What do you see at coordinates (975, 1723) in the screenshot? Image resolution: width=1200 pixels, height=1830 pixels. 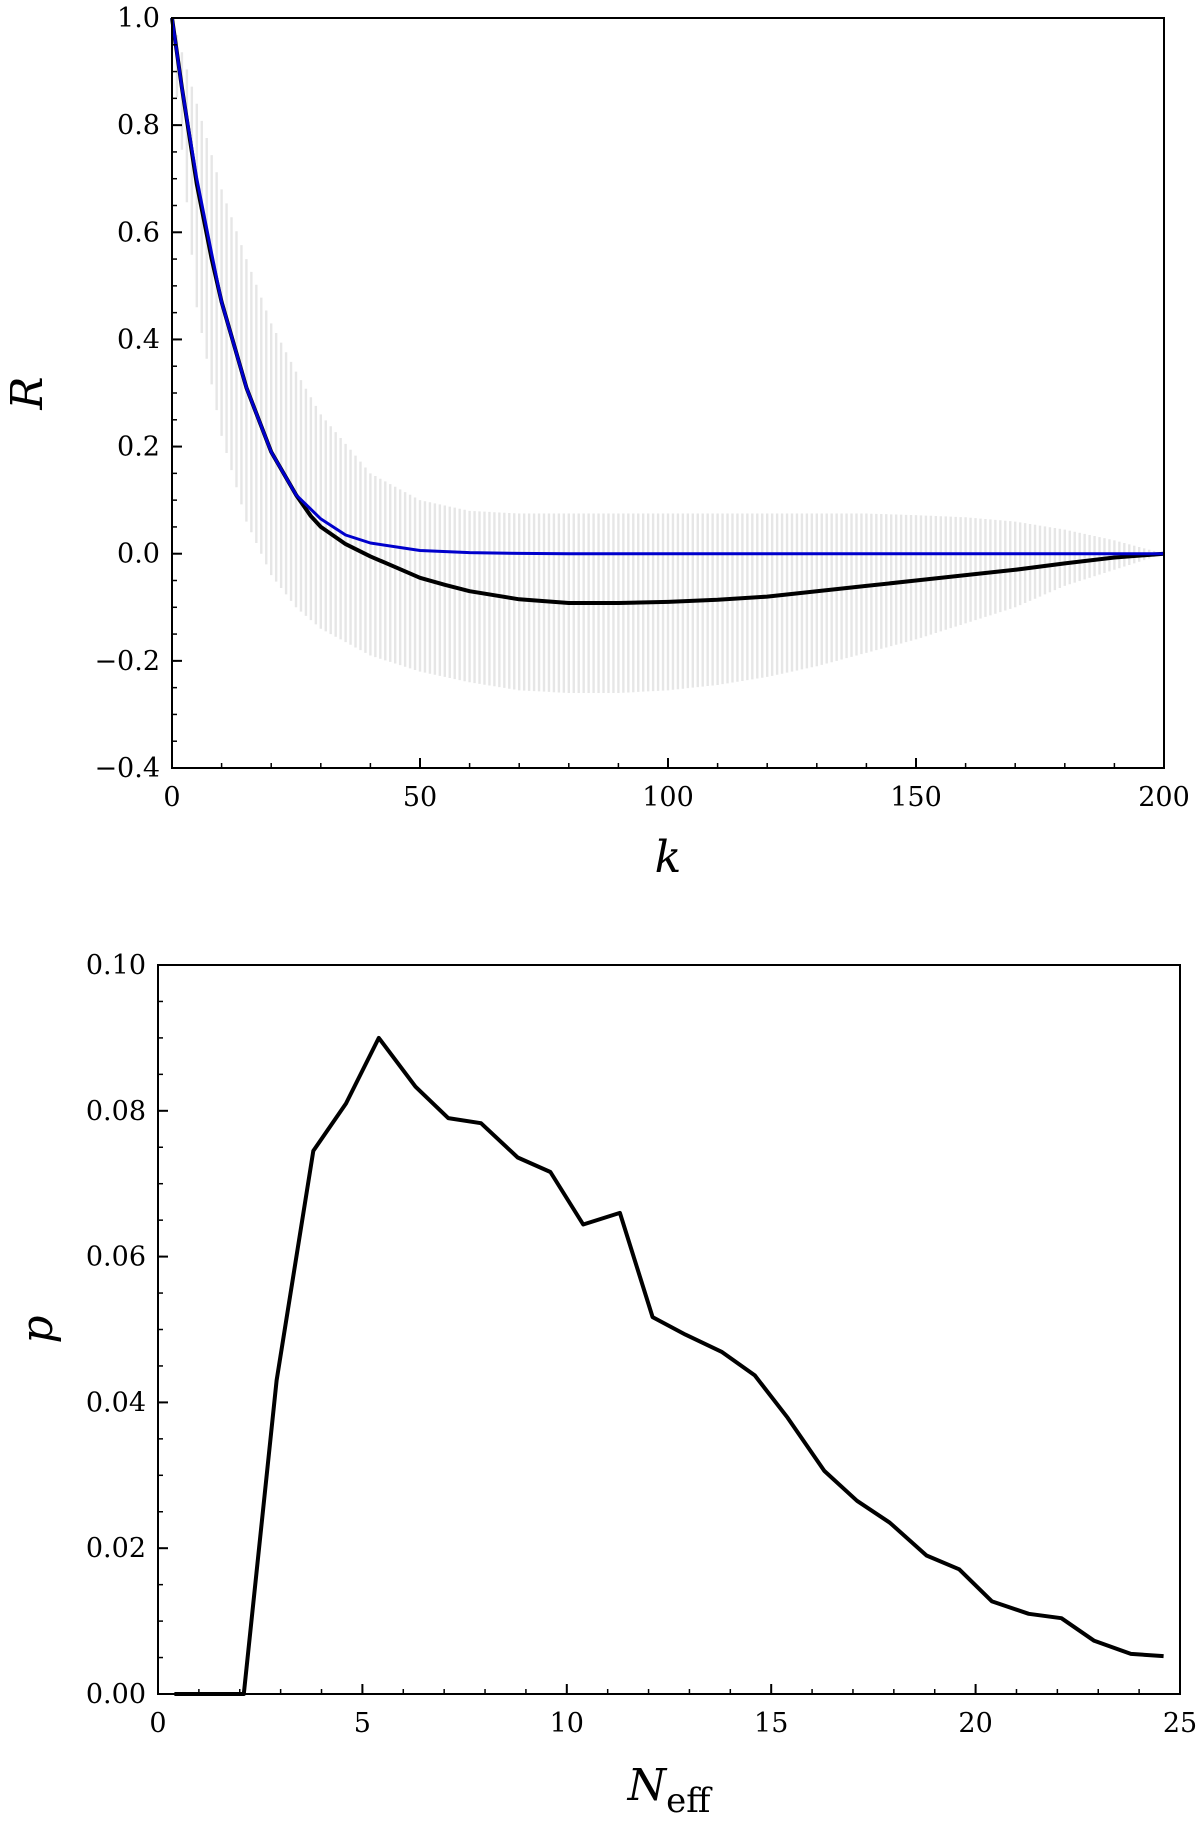 I see `x-tick-label: 20` at bounding box center [975, 1723].